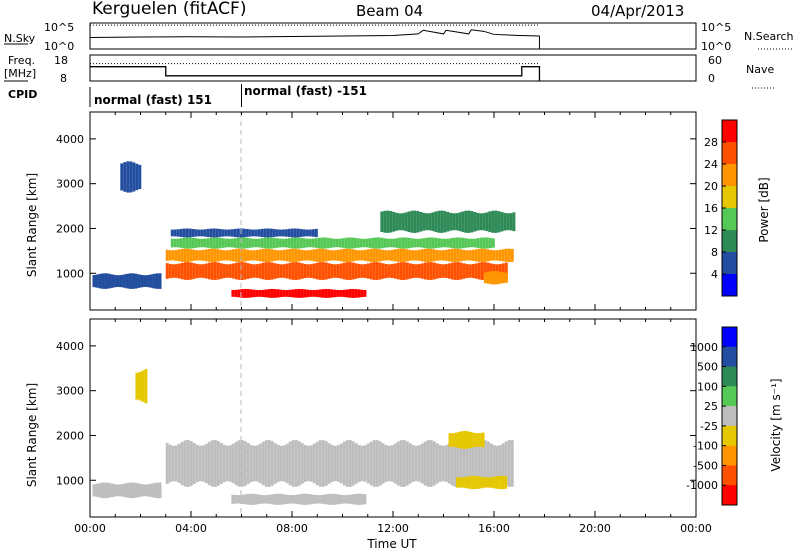 Image resolution: width=800 pixels, height=554 pixels. Describe the element at coordinates (716, 27) in the screenshot. I see `nsky-right-tick-top: 10^5` at that location.